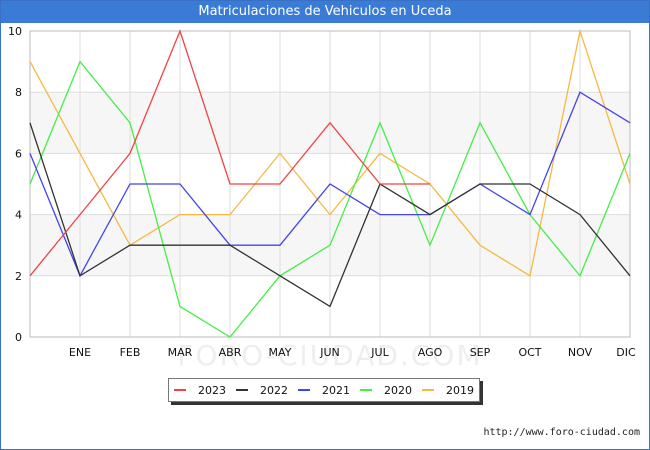 The width and height of the screenshot is (650, 450). I want to click on legend-item-2020: 2020, so click(386, 390).